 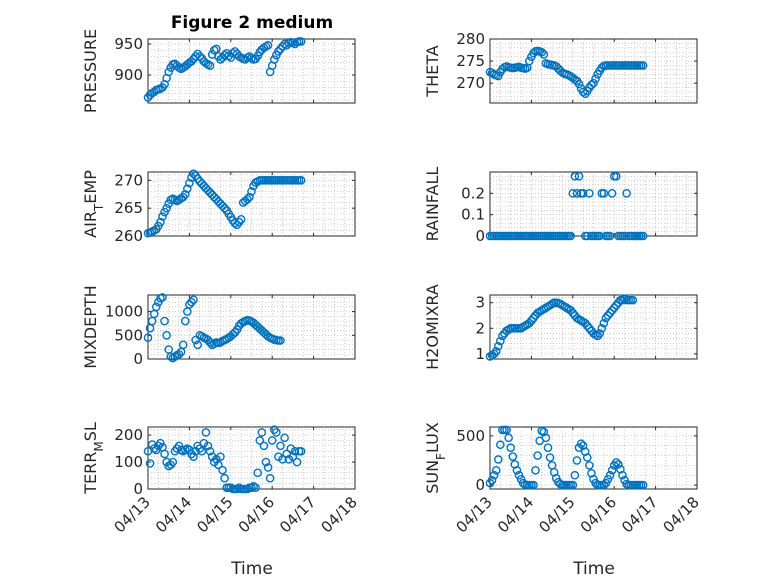 I want to click on y-tick-label: 265, so click(x=128, y=208).